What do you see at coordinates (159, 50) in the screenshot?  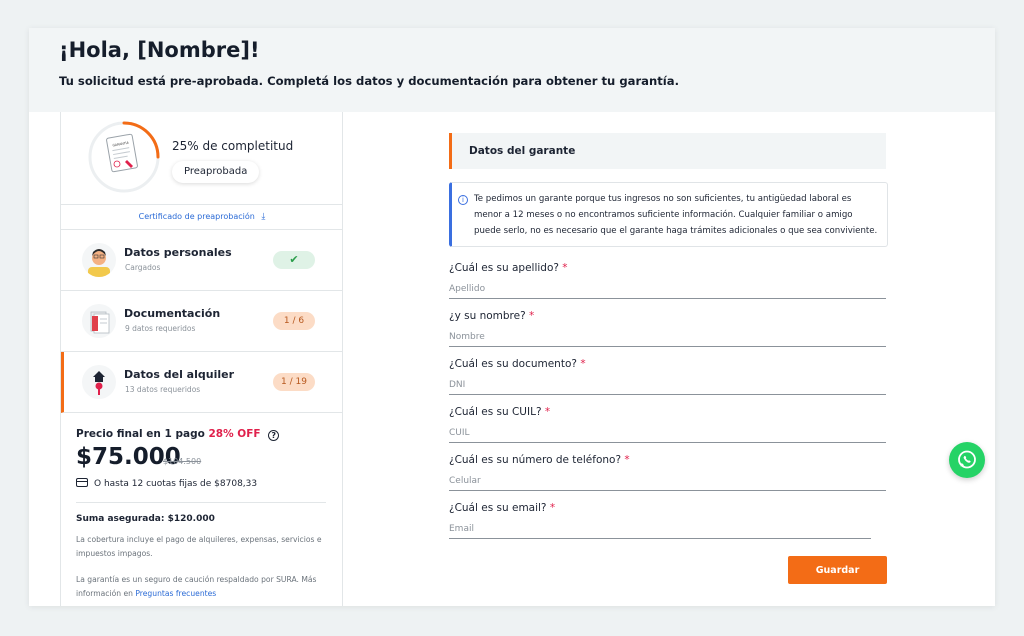 I see `page-title: ¡Hola, [Nombre]!` at bounding box center [159, 50].